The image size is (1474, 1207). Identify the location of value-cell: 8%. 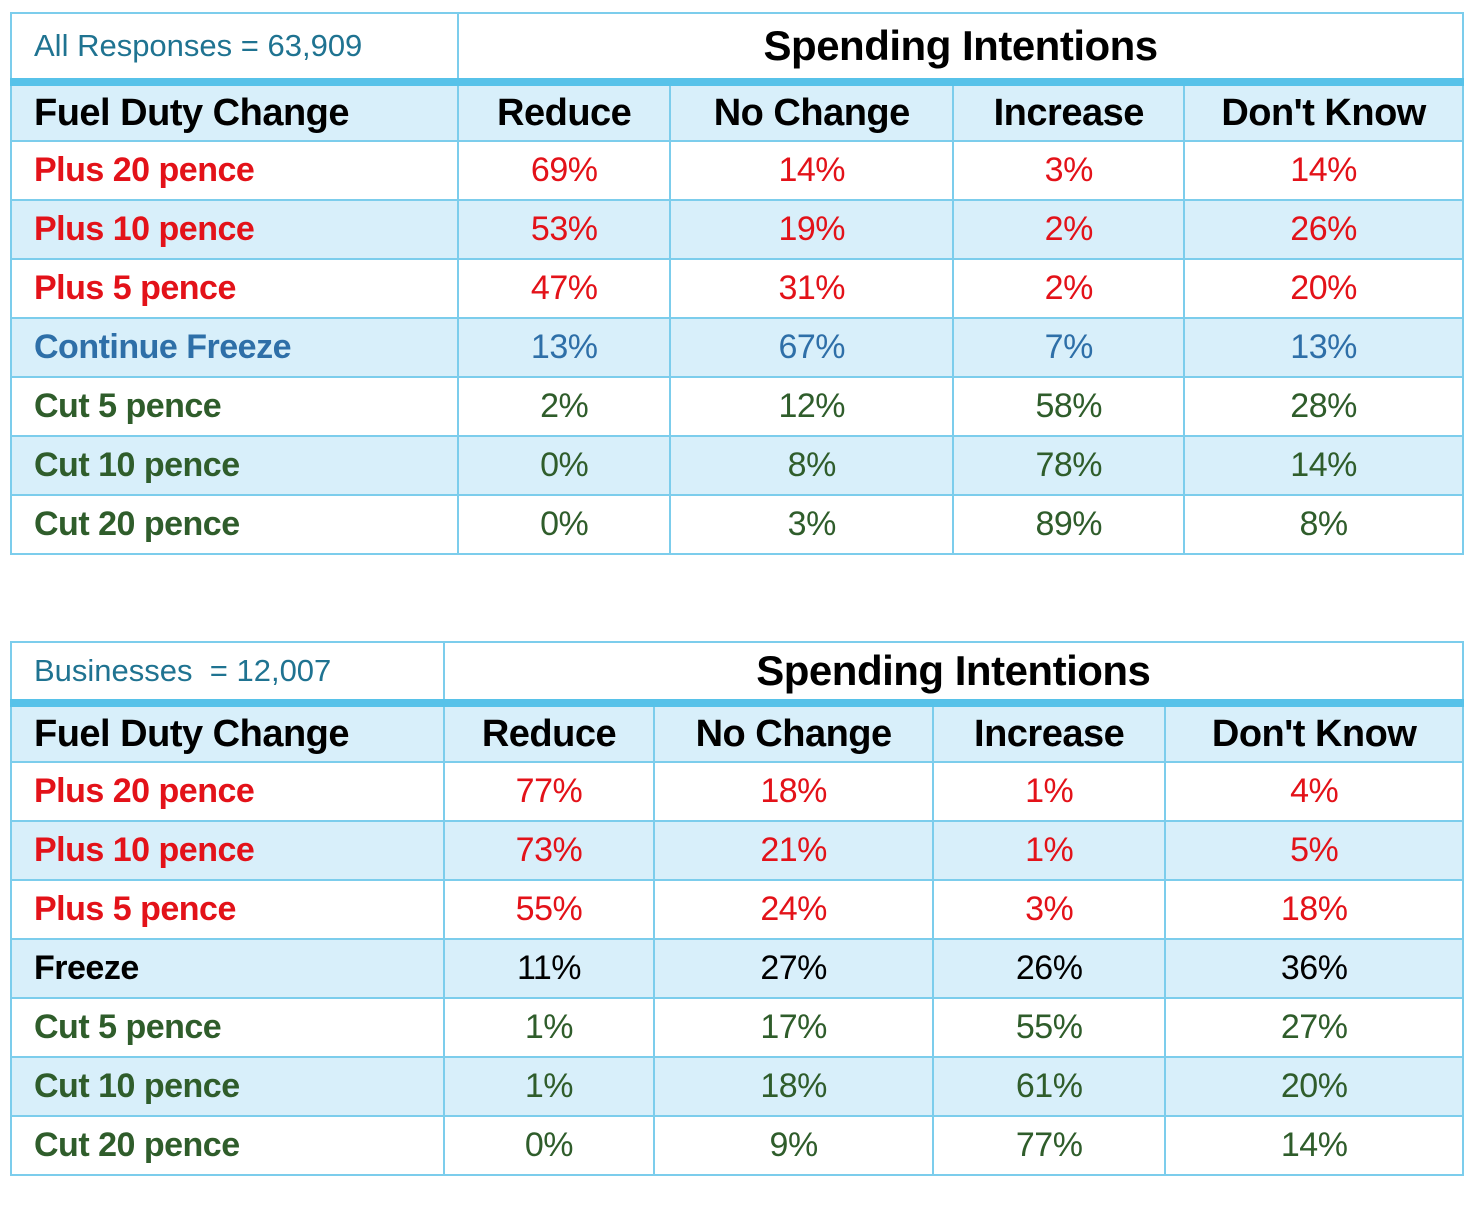
(1323, 524).